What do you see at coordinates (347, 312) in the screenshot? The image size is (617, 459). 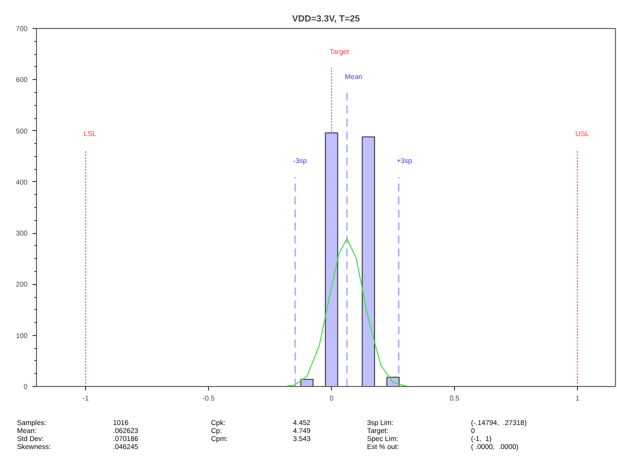 I see `line-series` at bounding box center [347, 312].